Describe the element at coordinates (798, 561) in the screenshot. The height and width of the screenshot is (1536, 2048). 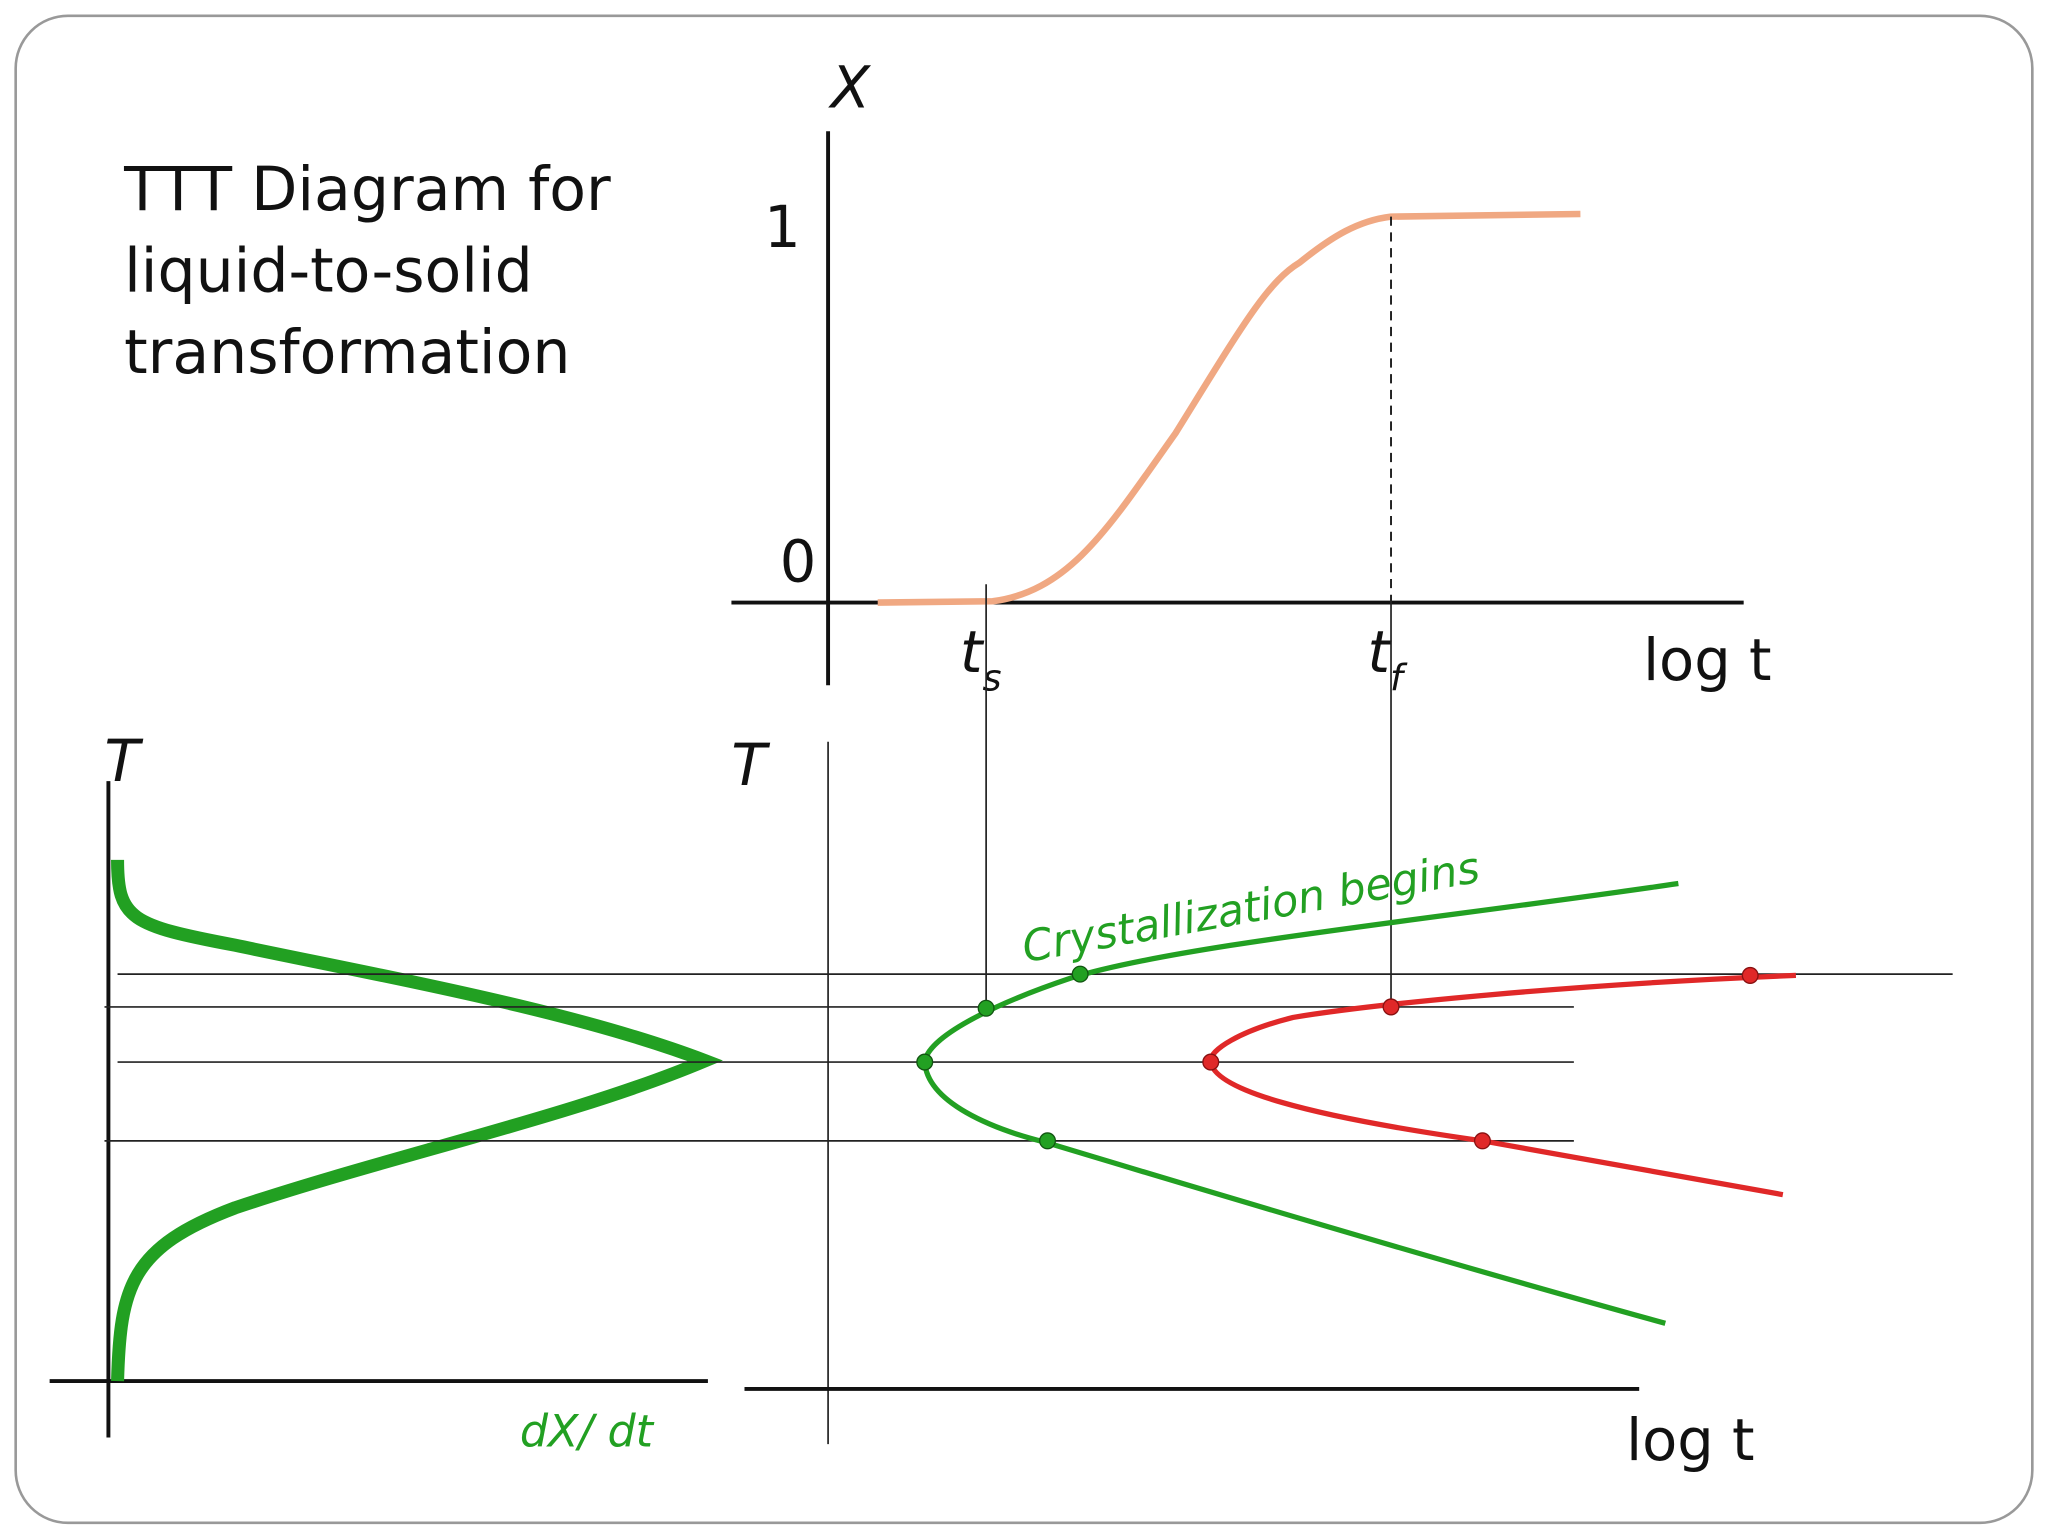
I see `tick-label: 0` at that location.